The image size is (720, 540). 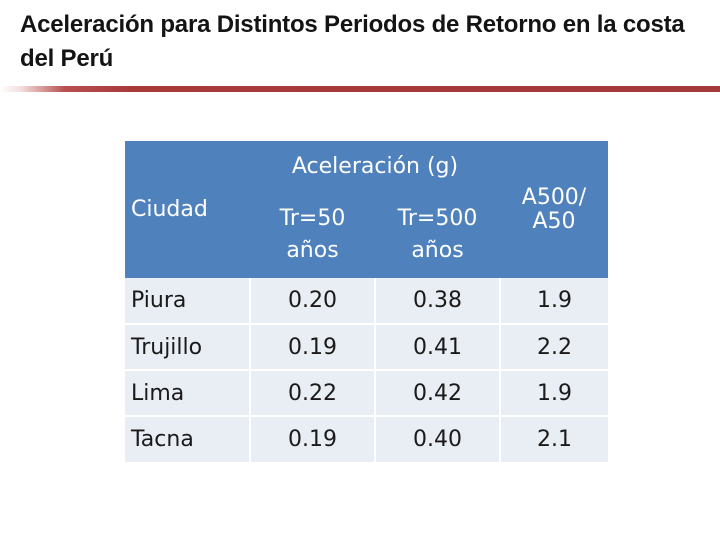 I want to click on header-tr500-line2: años, so click(x=437, y=250).